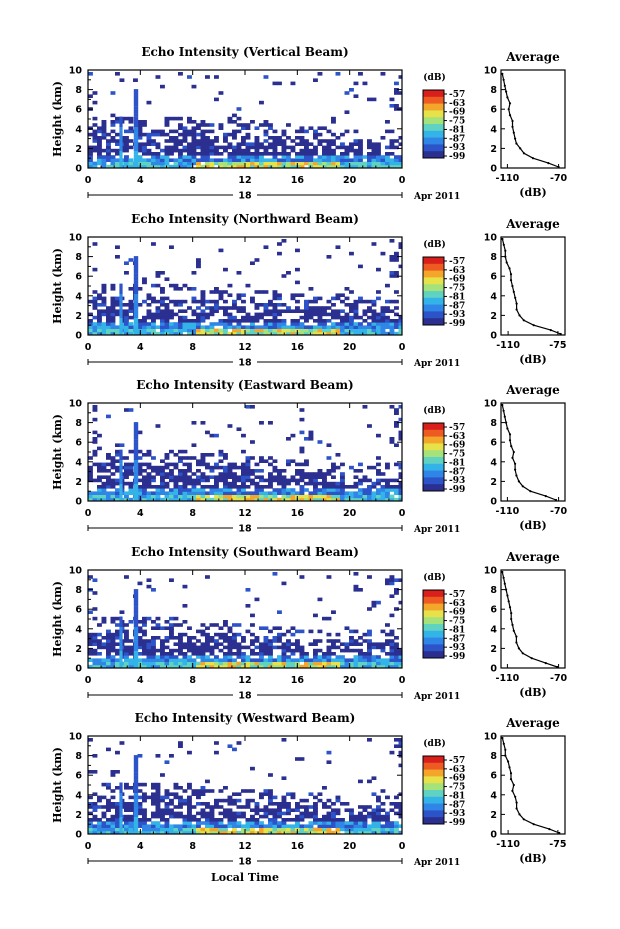 This screenshot has height=929, width=620. I want to click on y-tick-label: 10, so click(76, 238).